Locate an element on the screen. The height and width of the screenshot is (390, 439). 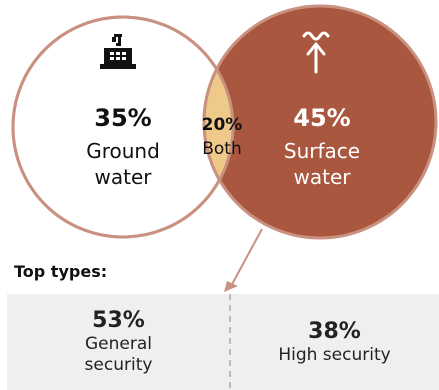
surface-water-label-line2: water is located at coordinates (323, 177).